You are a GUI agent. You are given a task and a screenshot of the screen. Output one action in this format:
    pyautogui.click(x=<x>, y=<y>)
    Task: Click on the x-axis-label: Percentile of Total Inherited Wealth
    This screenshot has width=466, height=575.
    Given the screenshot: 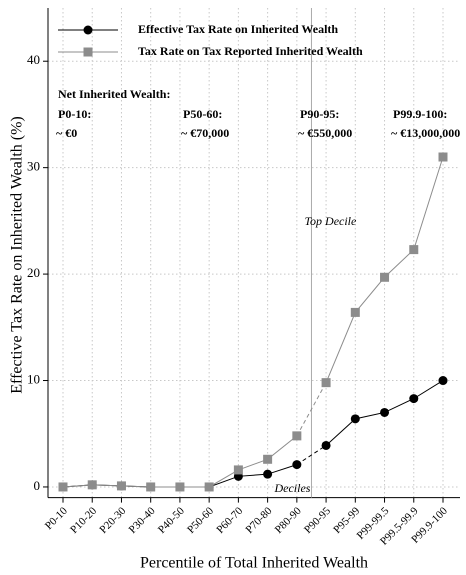 What is the action you would take?
    pyautogui.click(x=254, y=563)
    